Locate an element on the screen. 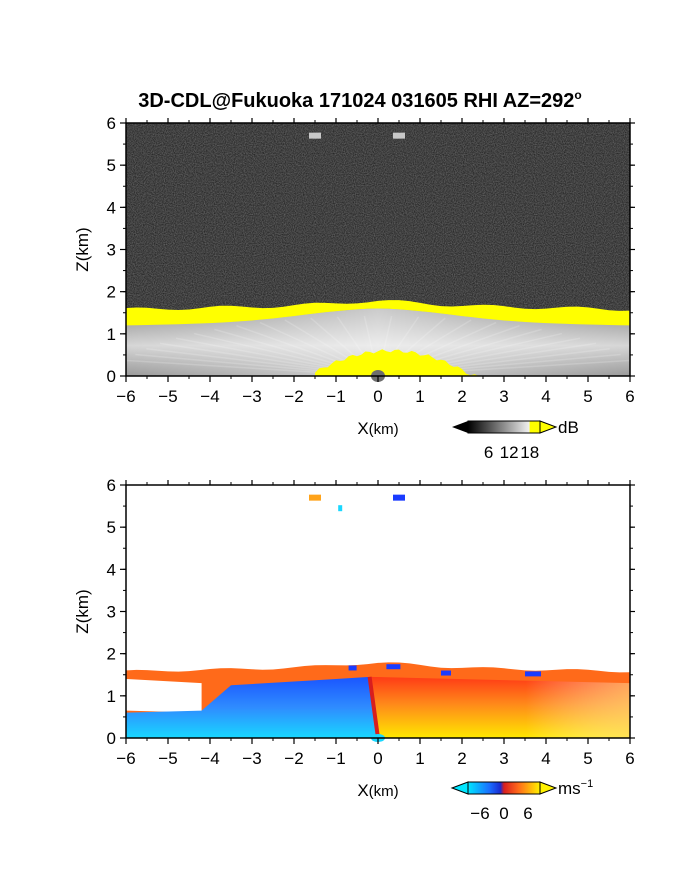 The image size is (680, 880). no-echo-region is located at coordinates (164, 695).